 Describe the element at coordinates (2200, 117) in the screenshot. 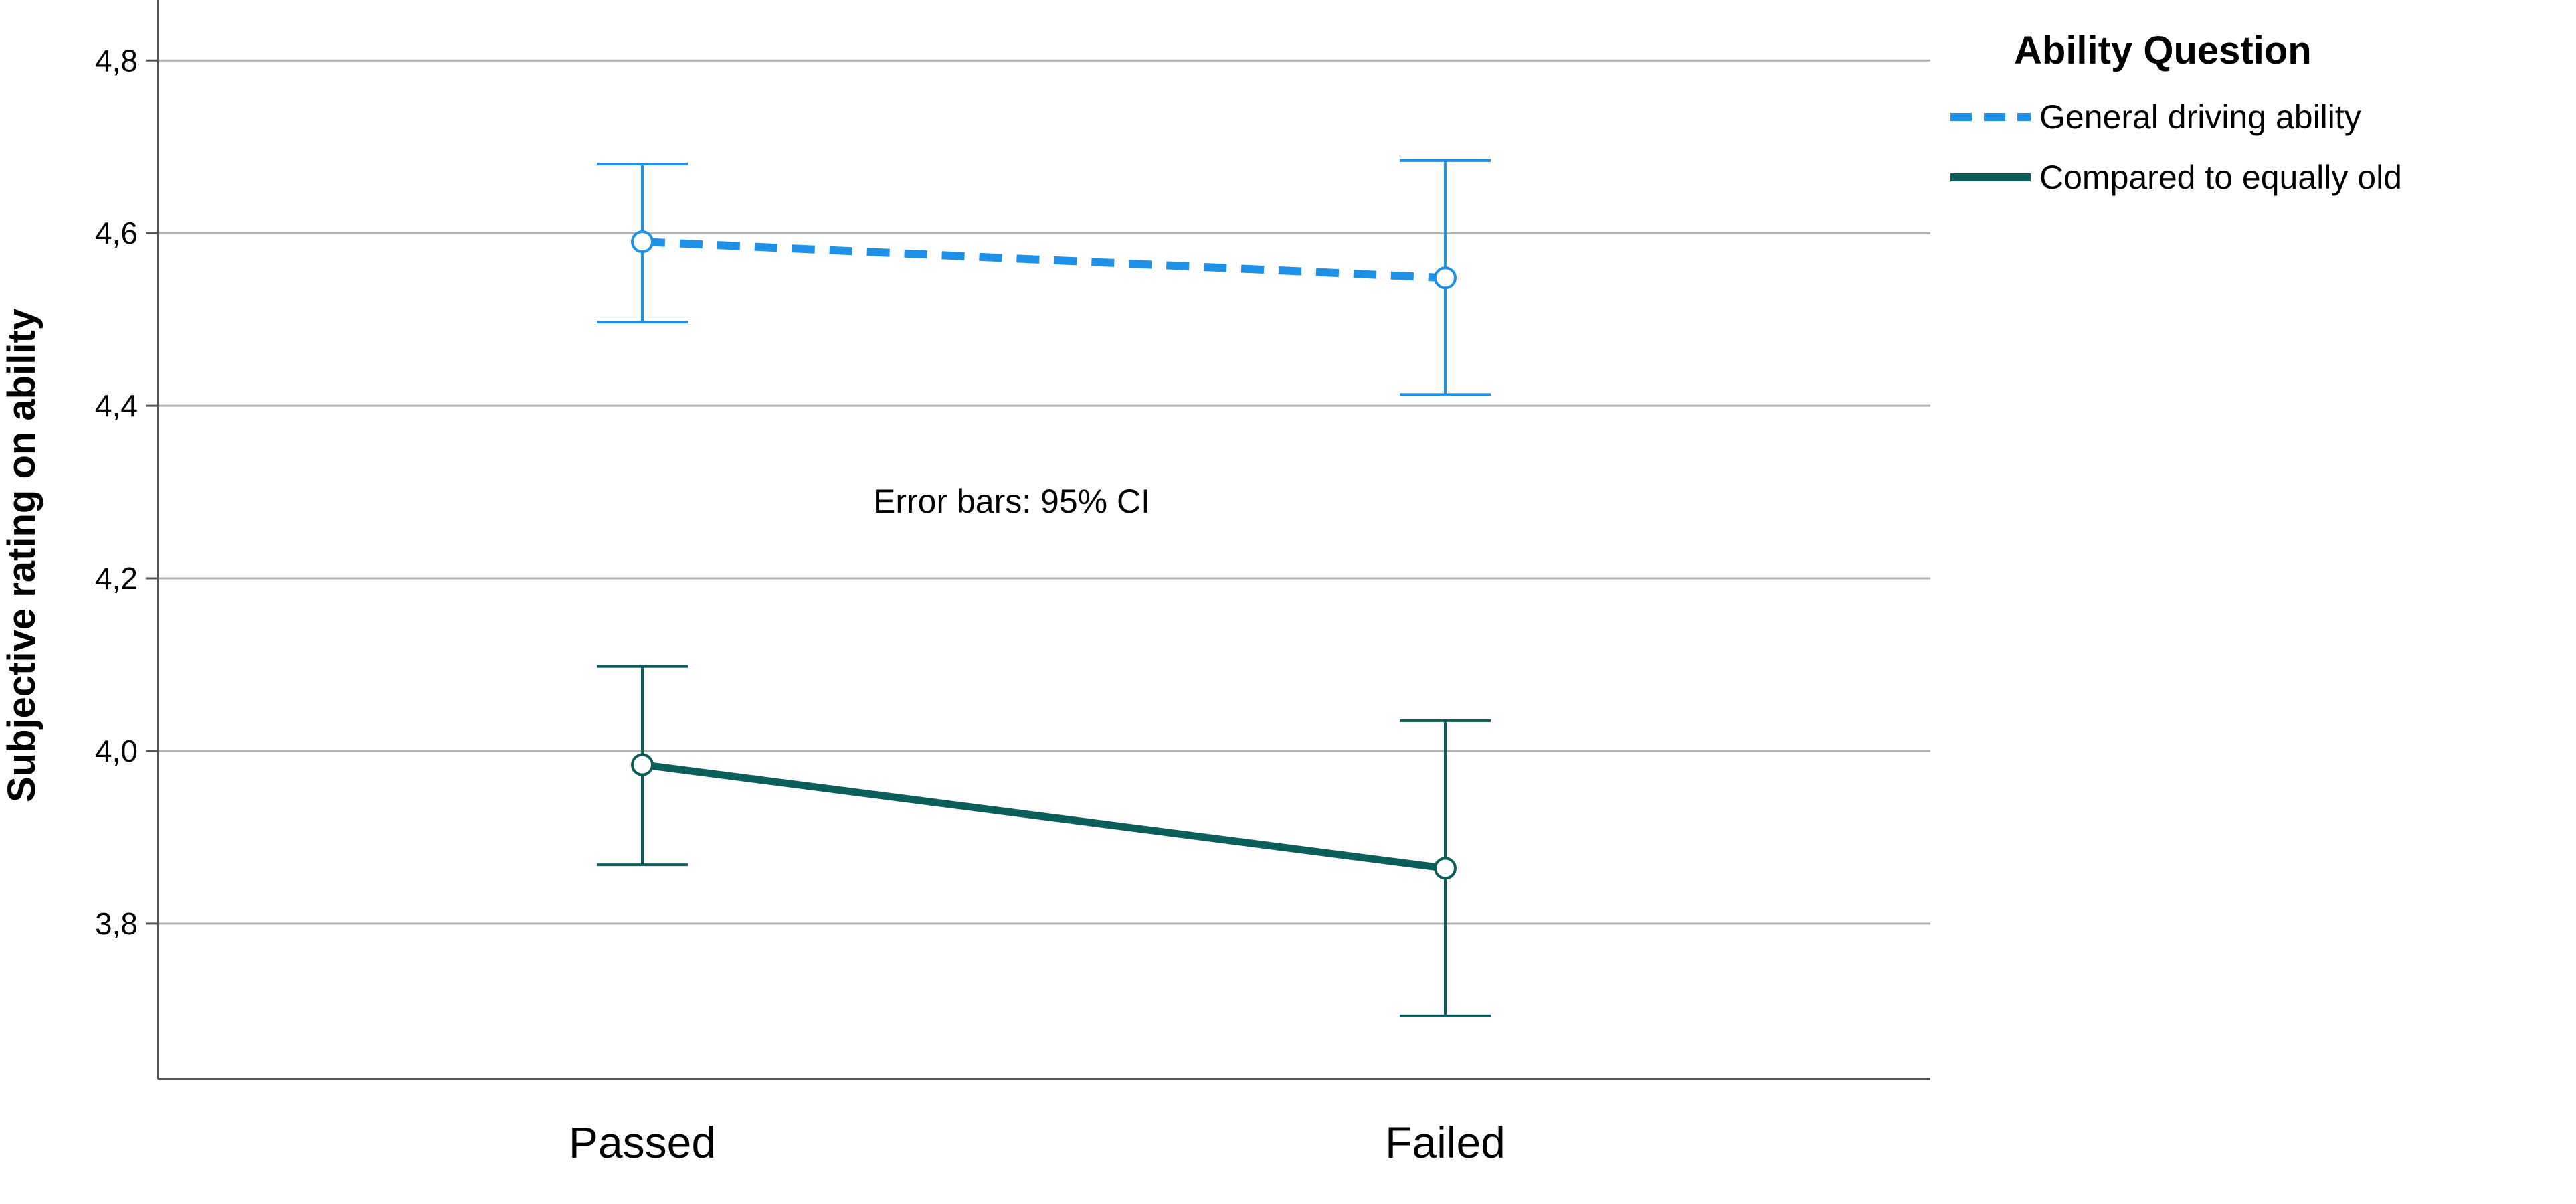

I see `legend-label: General driving ability` at that location.